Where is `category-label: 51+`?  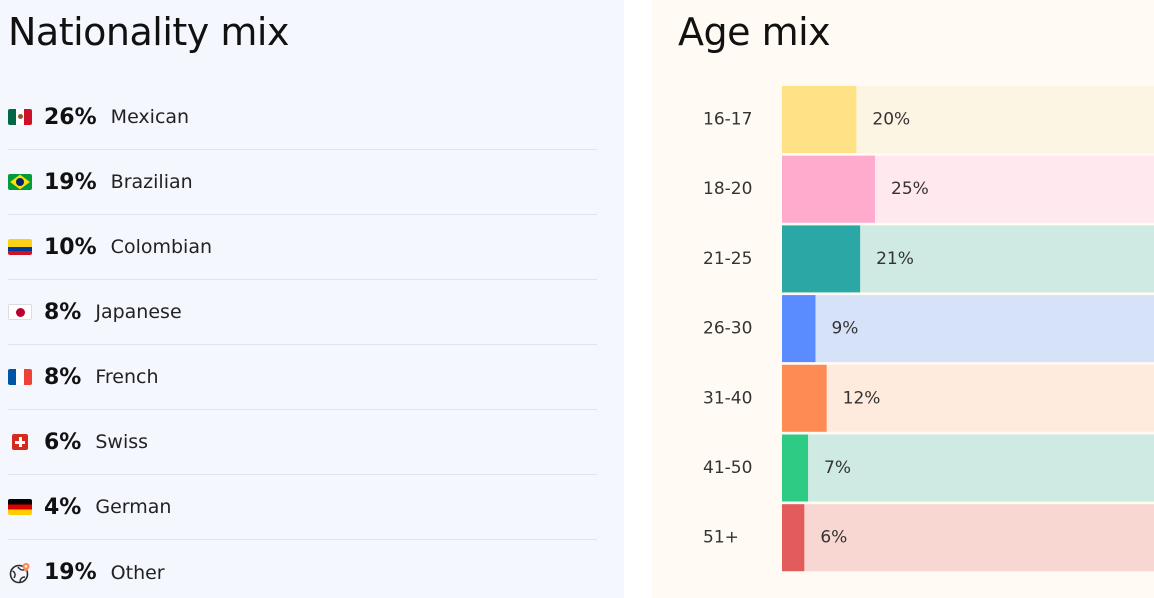 category-label: 51+ is located at coordinates (721, 538).